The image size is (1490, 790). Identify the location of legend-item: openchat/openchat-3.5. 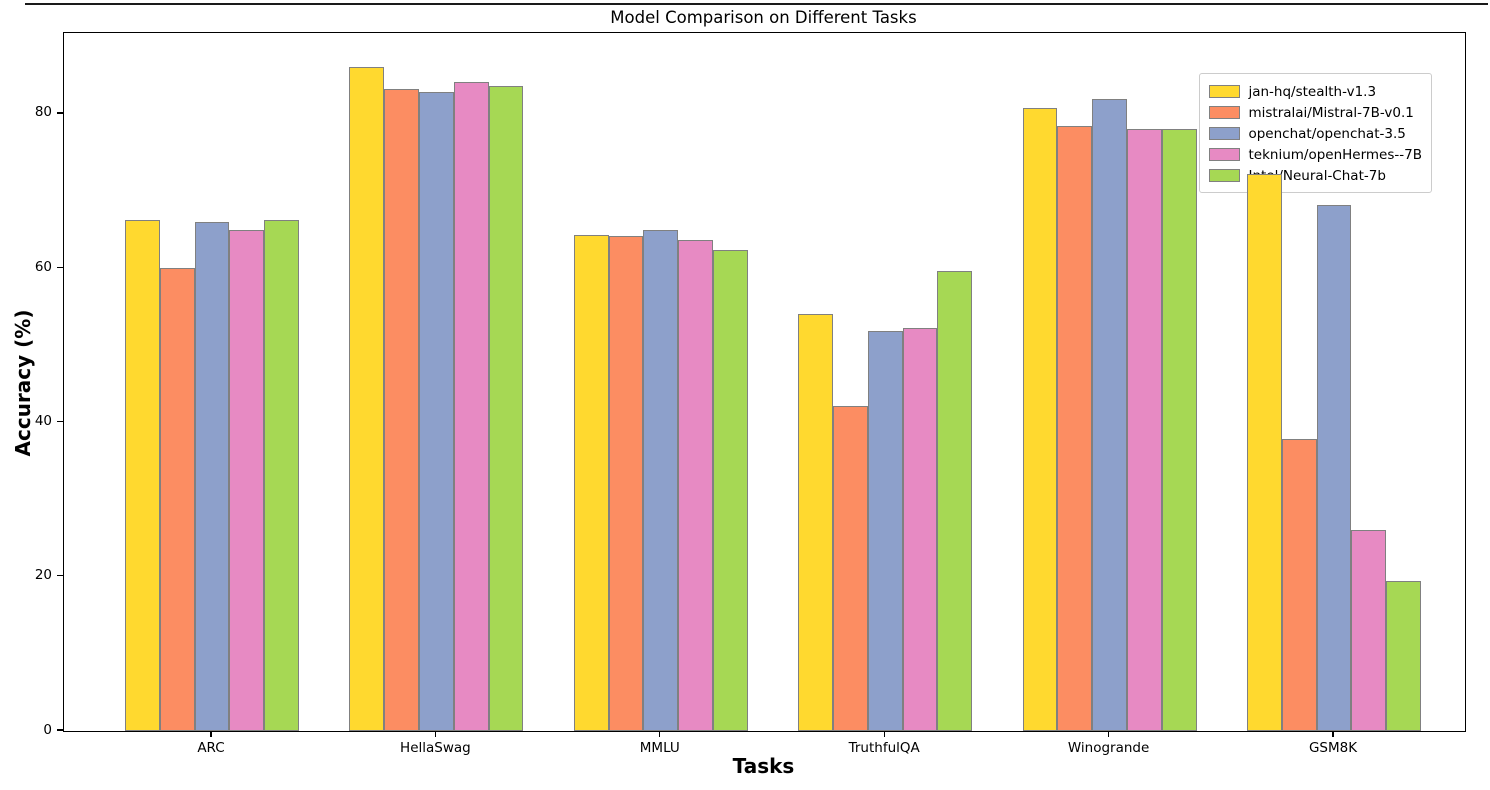
(1315, 133).